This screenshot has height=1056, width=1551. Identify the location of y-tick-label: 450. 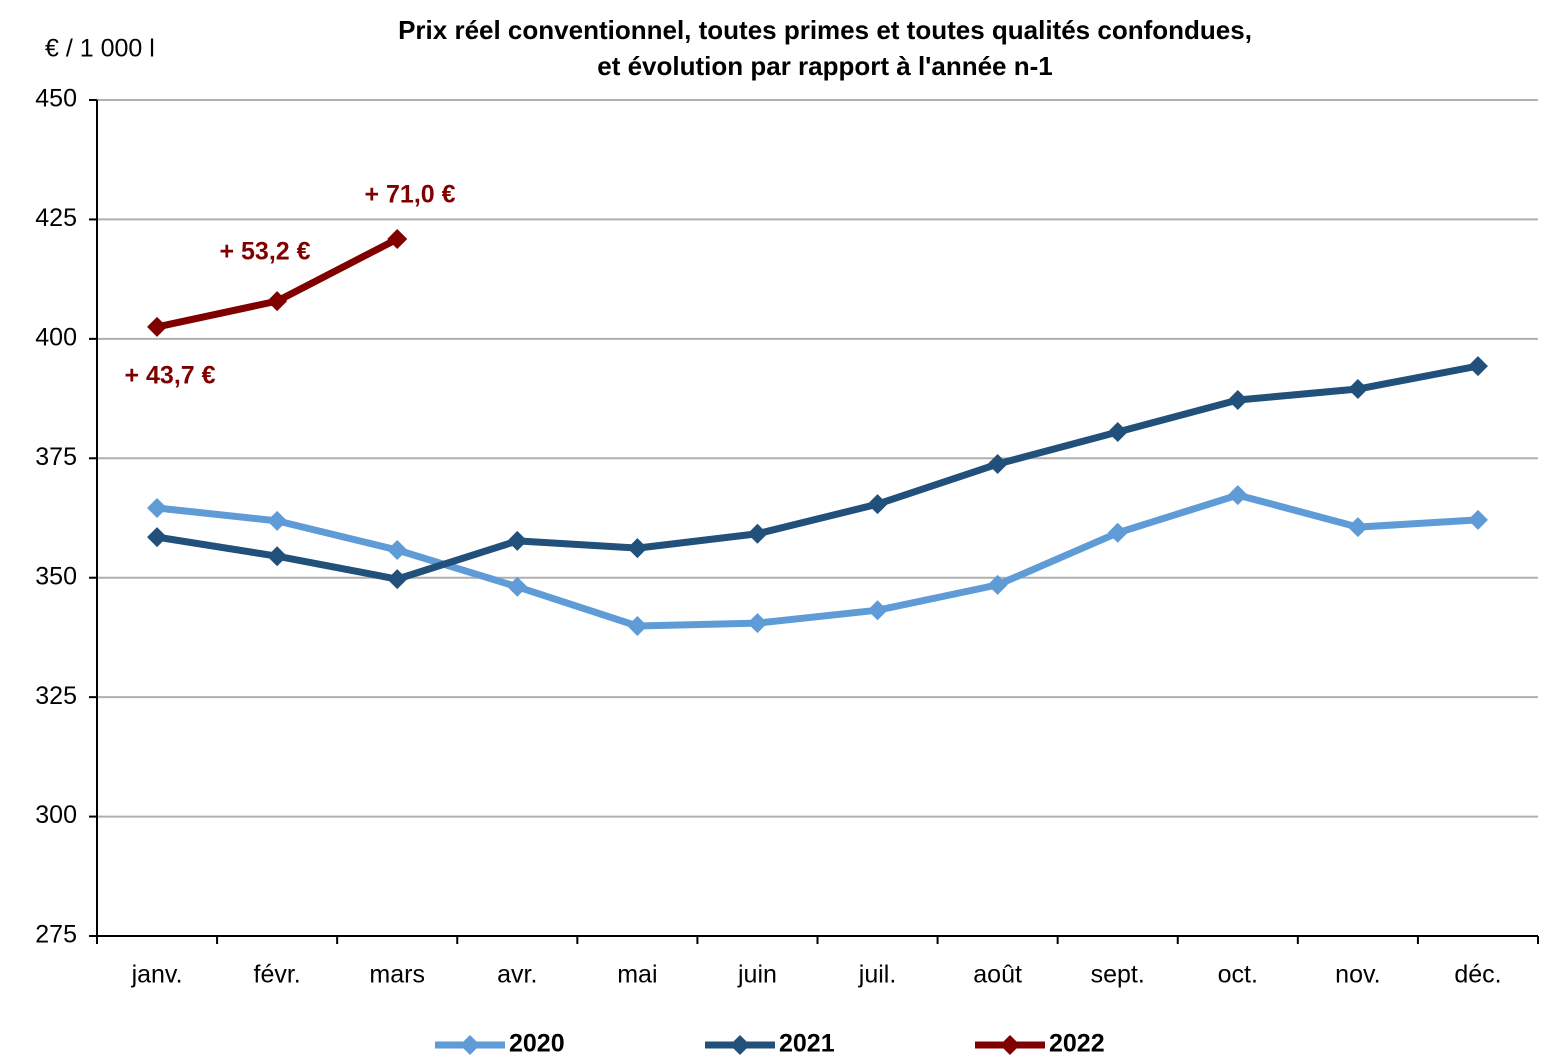
(56, 99).